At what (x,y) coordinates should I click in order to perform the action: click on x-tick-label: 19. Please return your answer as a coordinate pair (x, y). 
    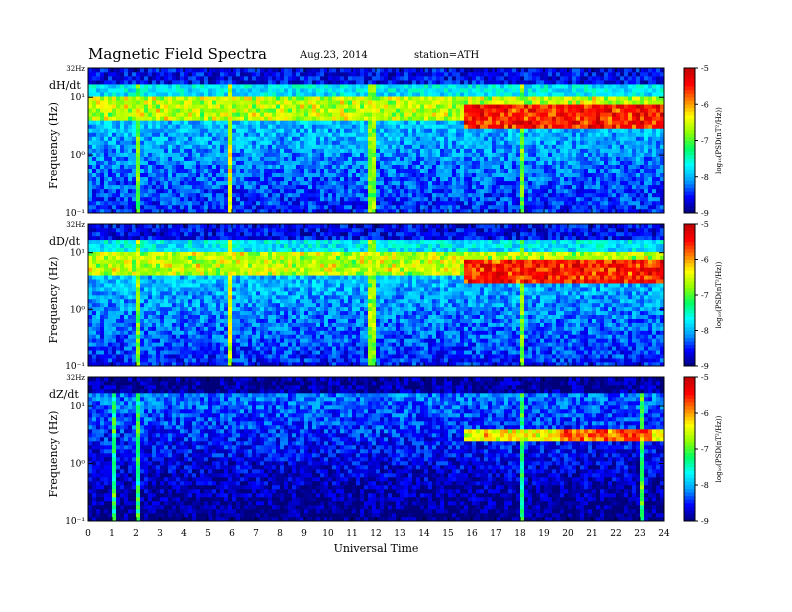
    Looking at the image, I should click on (544, 534).